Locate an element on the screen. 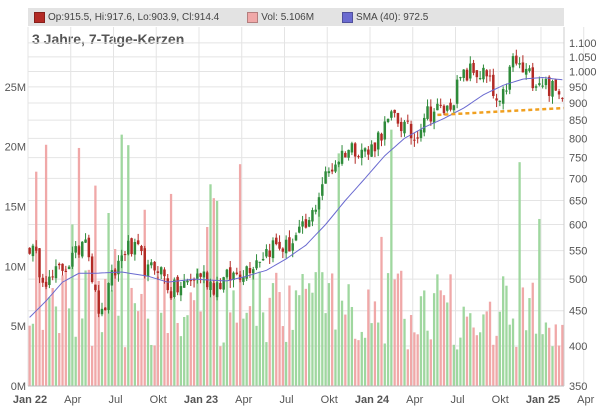 This screenshot has height=408, width=600. time-tick-label: Jan 25 is located at coordinates (543, 400).